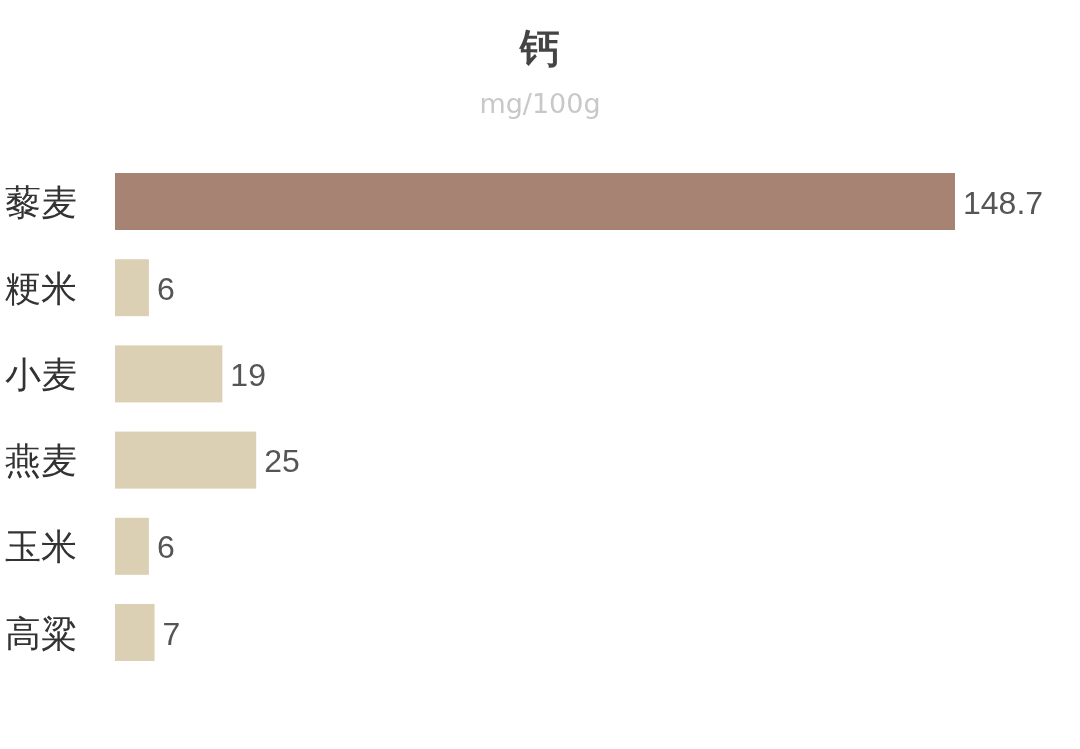 The width and height of the screenshot is (1080, 749). I want to click on y-tick-label: 小麦, so click(41, 374).